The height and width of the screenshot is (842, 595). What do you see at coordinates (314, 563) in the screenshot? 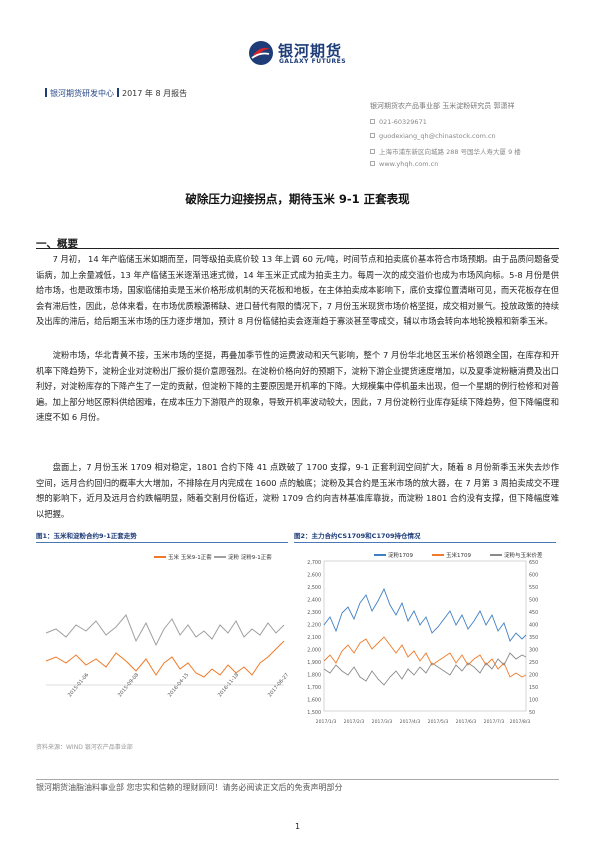
I see `fig2-yl-1: 2,700` at bounding box center [314, 563].